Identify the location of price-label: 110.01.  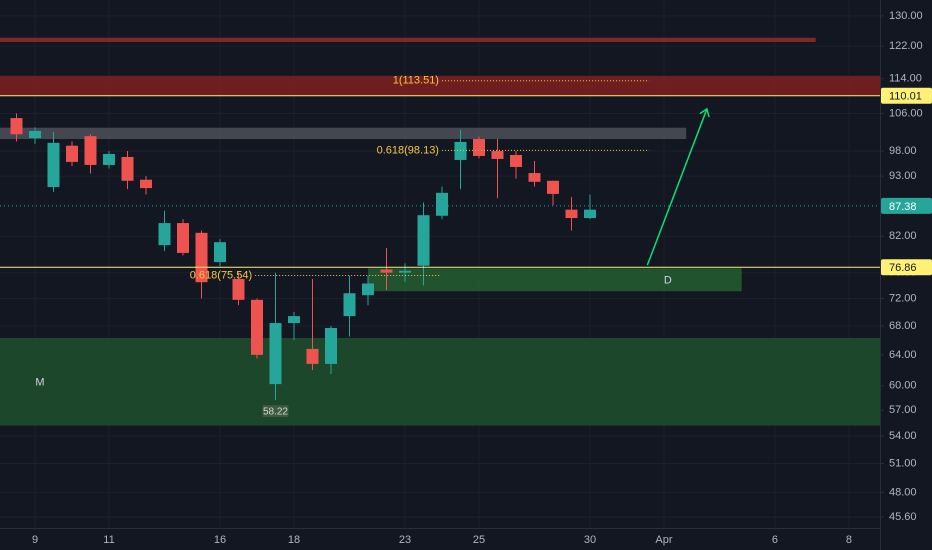
(905, 97).